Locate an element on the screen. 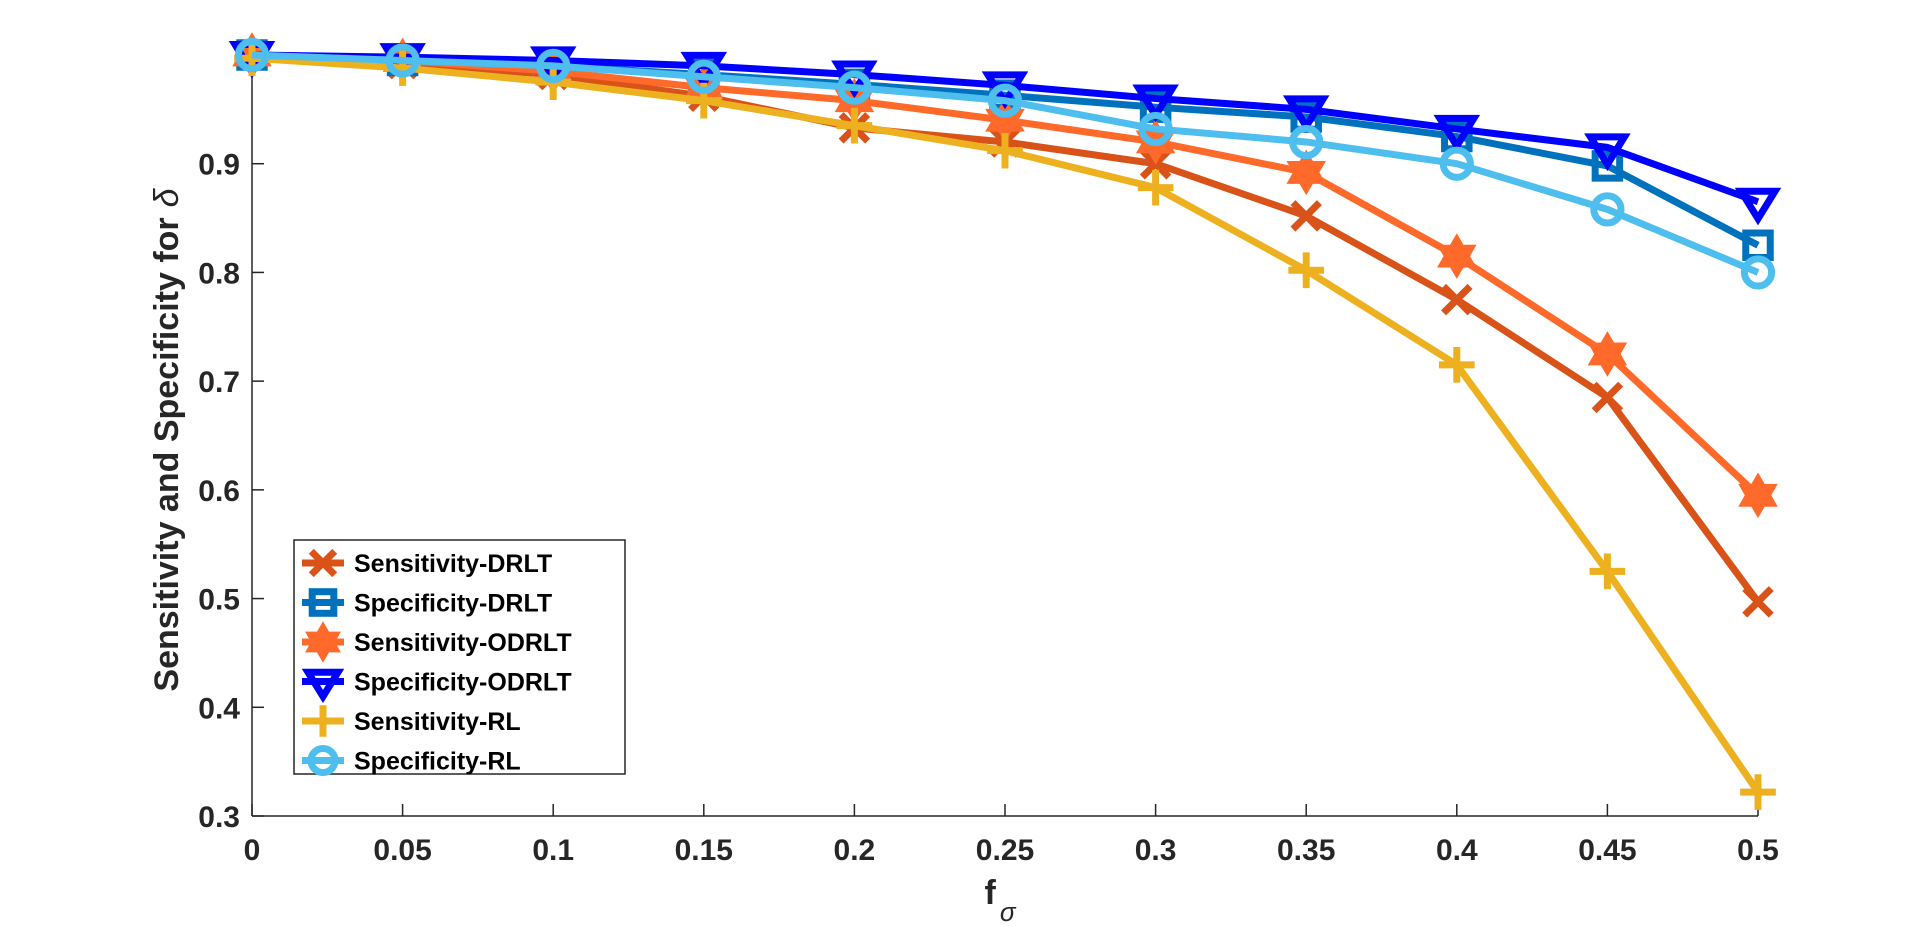  x-tick-label: 0.25 is located at coordinates (1005, 850).